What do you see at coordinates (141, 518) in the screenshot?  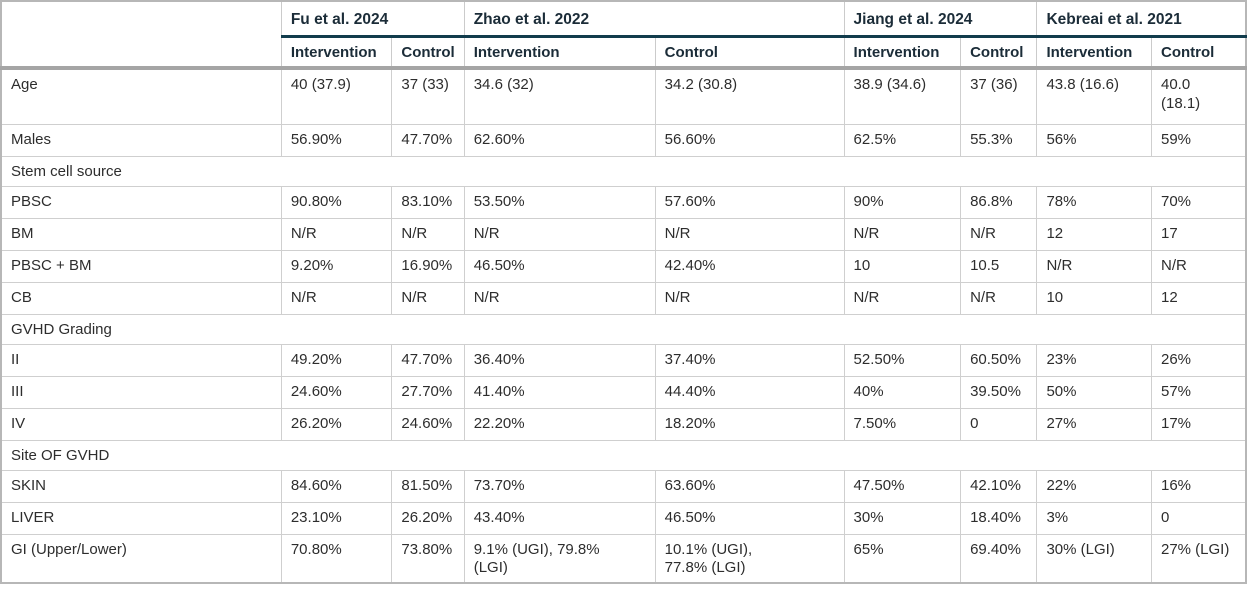 I see `row-label: LIVER` at bounding box center [141, 518].